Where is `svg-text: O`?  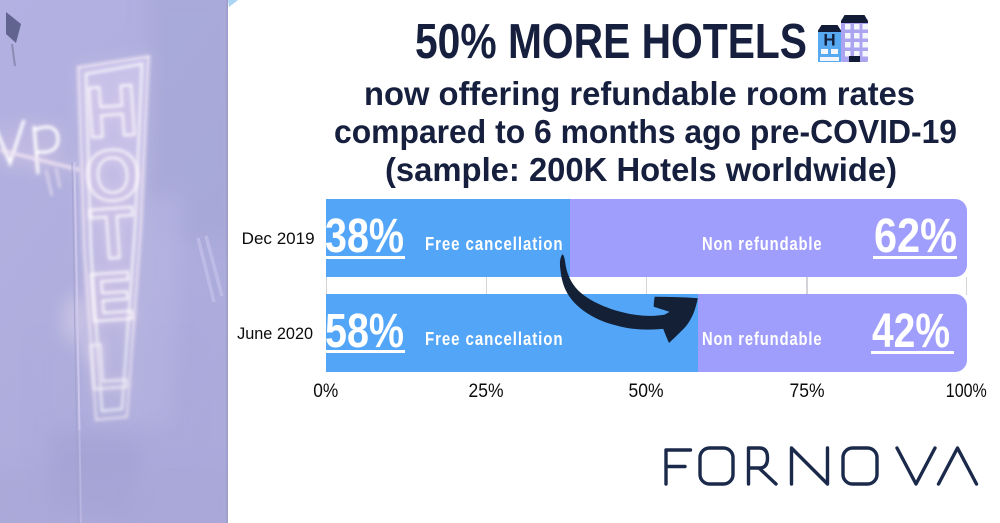
svg-text: O is located at coordinates (112, 176).